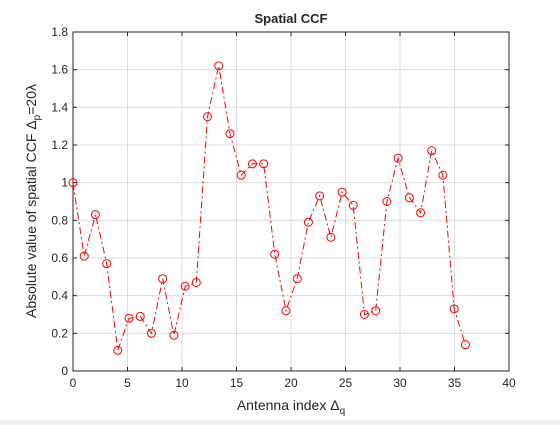  I want to click on y-tick-label: 1.8, so click(59, 32).